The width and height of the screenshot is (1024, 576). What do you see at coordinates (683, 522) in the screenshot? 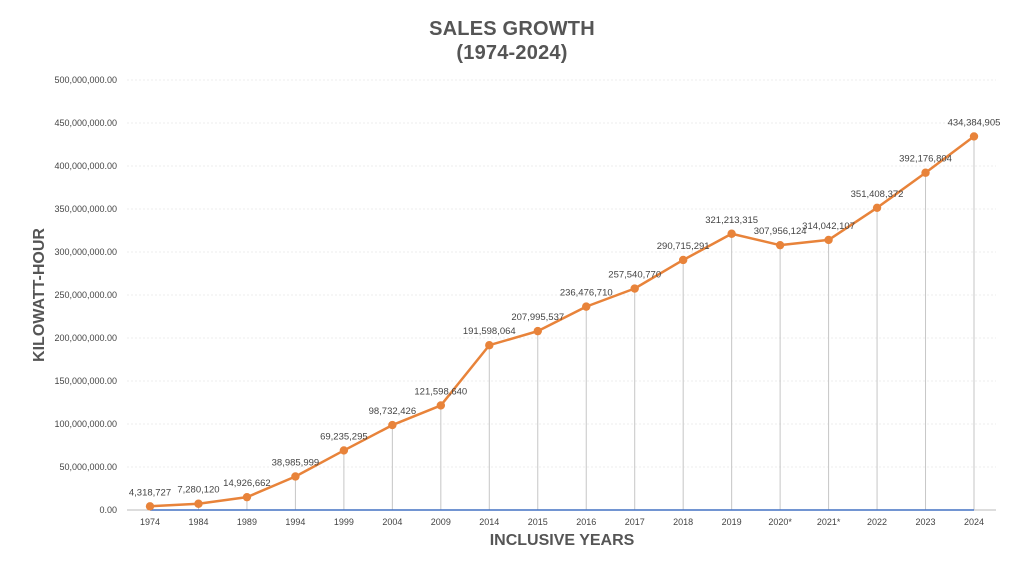
I see `x-tick-label: 2018` at bounding box center [683, 522].